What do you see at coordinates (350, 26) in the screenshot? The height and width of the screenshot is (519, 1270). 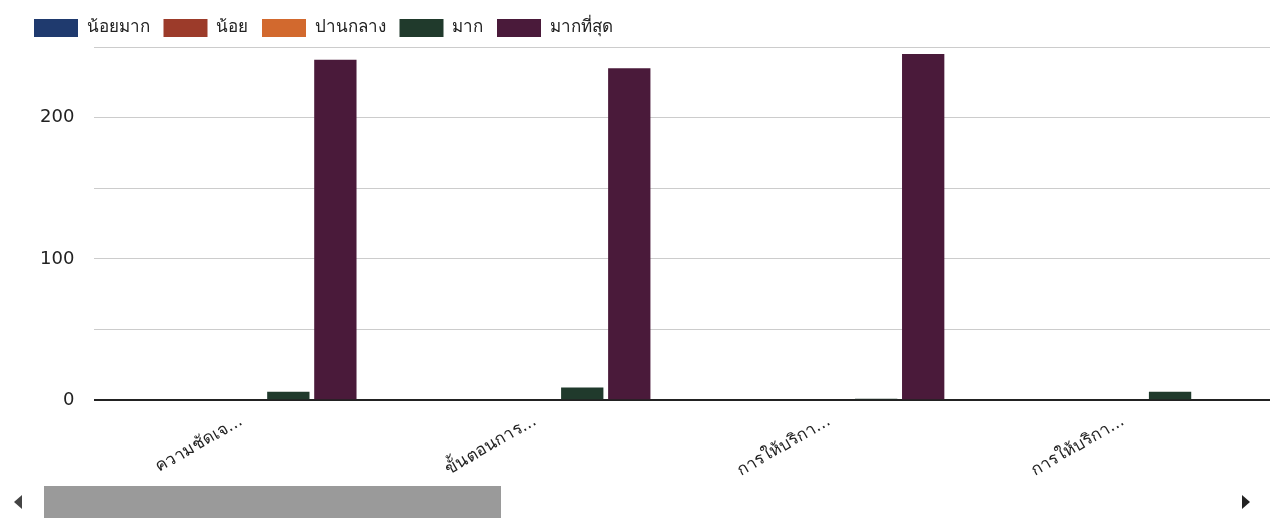 I see `legend-label: ปานกลาง` at bounding box center [350, 26].